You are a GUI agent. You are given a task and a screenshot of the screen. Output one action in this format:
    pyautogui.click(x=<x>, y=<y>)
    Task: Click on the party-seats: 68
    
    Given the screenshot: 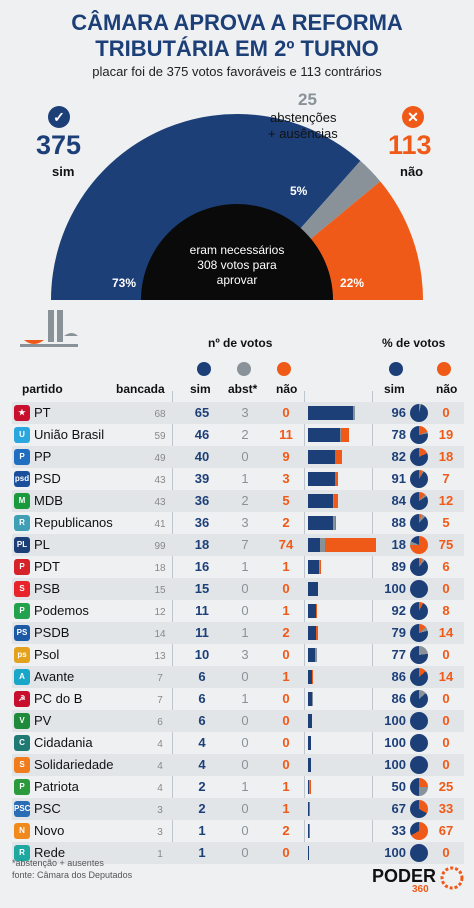 What is the action you would take?
    pyautogui.click(x=160, y=414)
    